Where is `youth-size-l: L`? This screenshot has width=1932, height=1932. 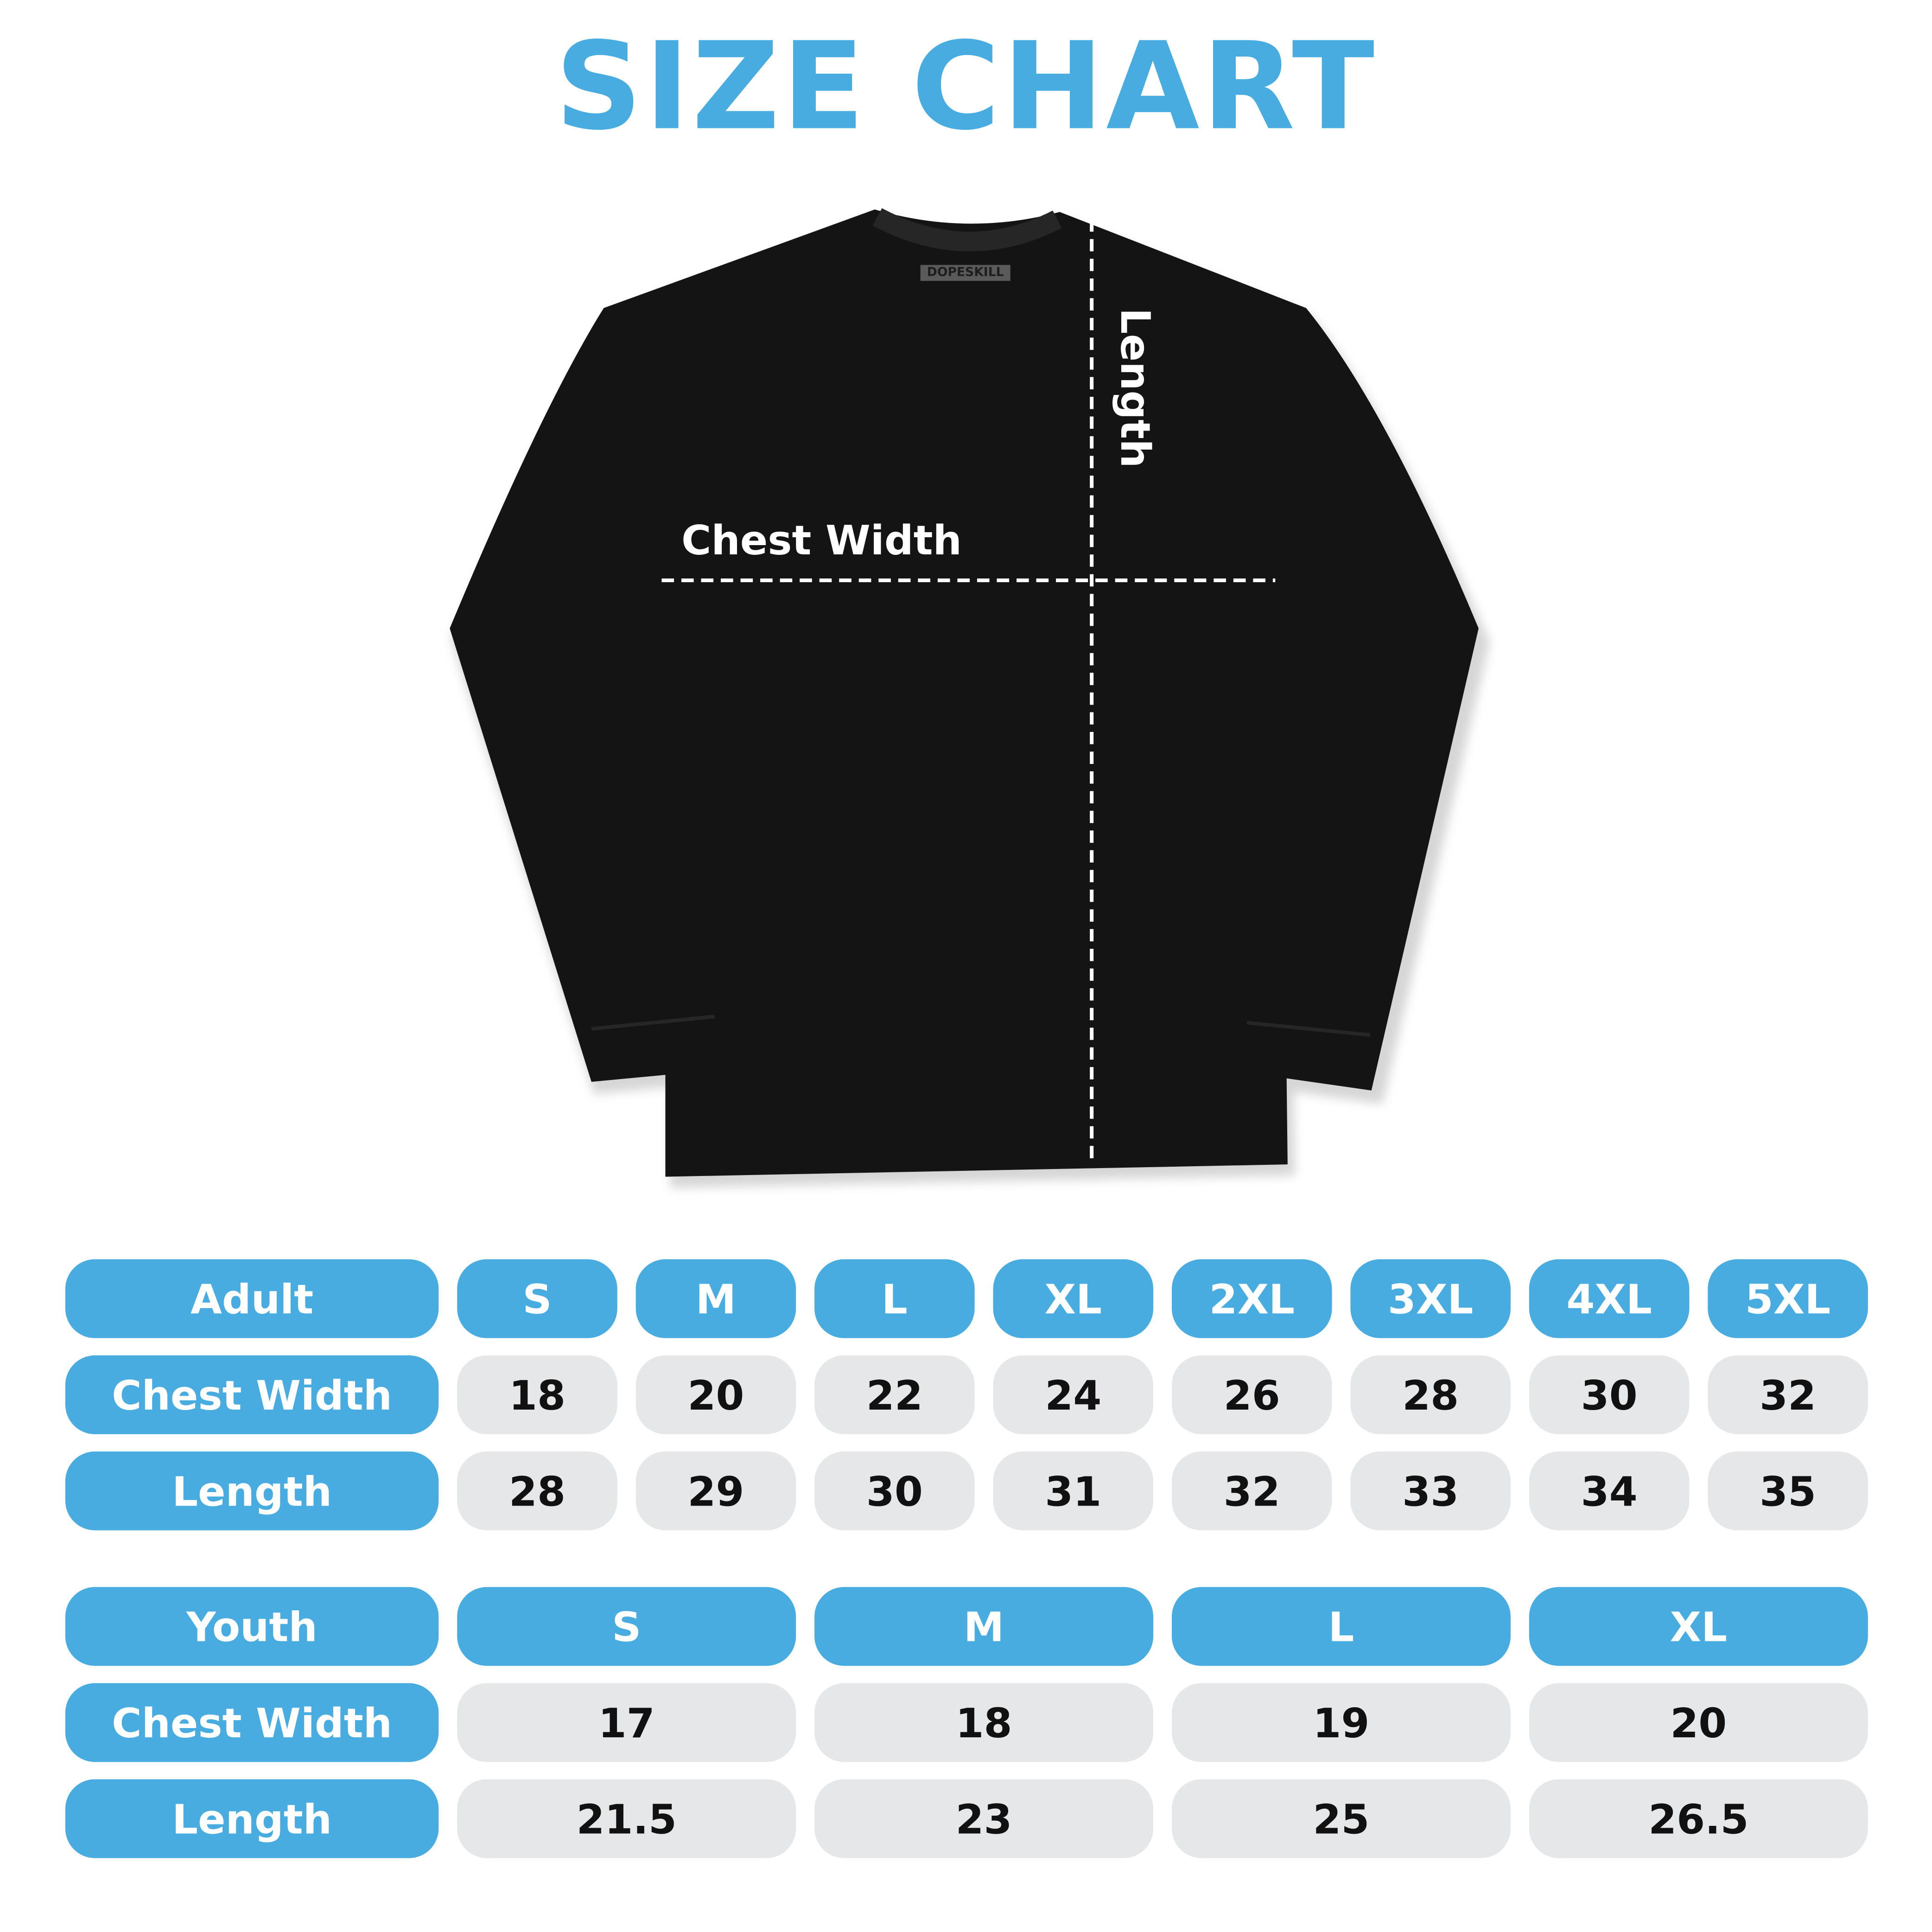
youth-size-l: L is located at coordinates (1341, 1626).